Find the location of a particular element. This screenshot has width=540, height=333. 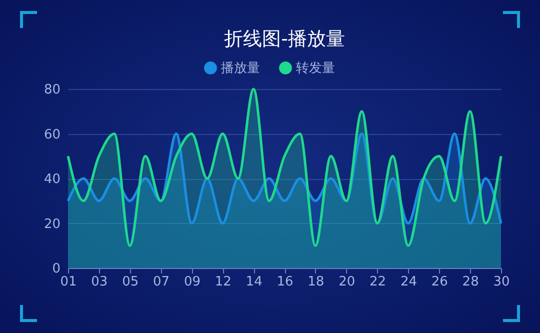

y-tick-label: 80 is located at coordinates (52, 90).